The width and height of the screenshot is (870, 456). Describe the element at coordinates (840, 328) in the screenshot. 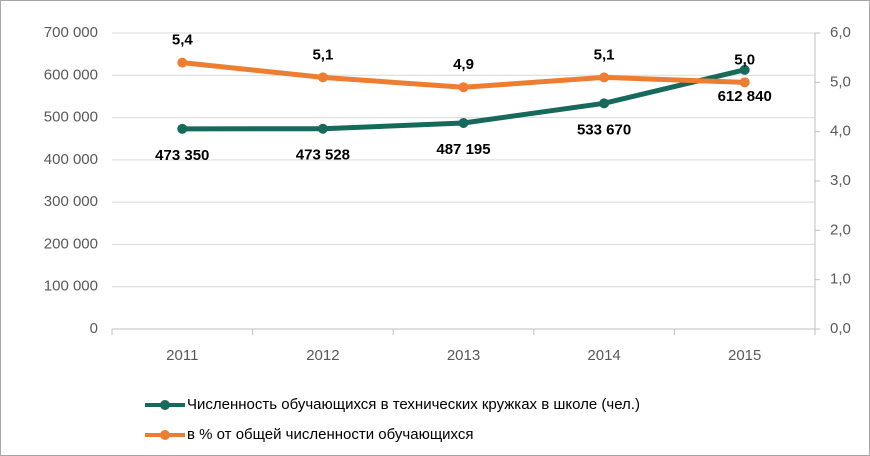

I see `y2-tick-label: 0,0` at that location.